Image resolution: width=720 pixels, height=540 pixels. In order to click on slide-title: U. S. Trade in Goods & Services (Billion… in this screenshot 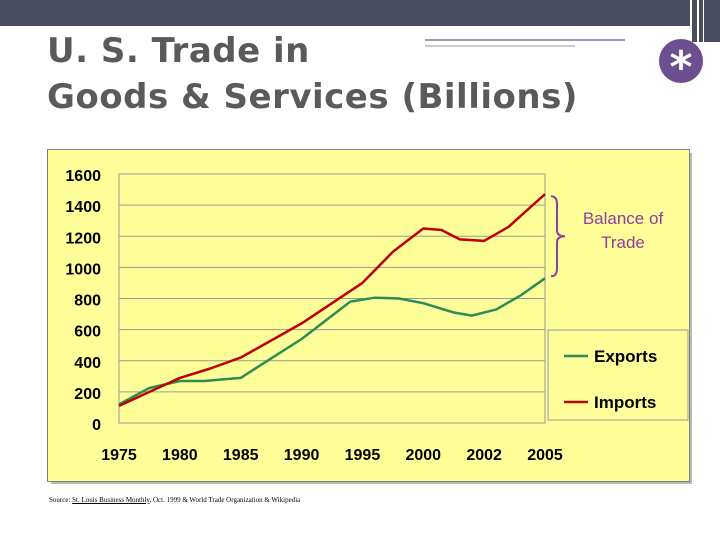, I will do `click(312, 74)`.